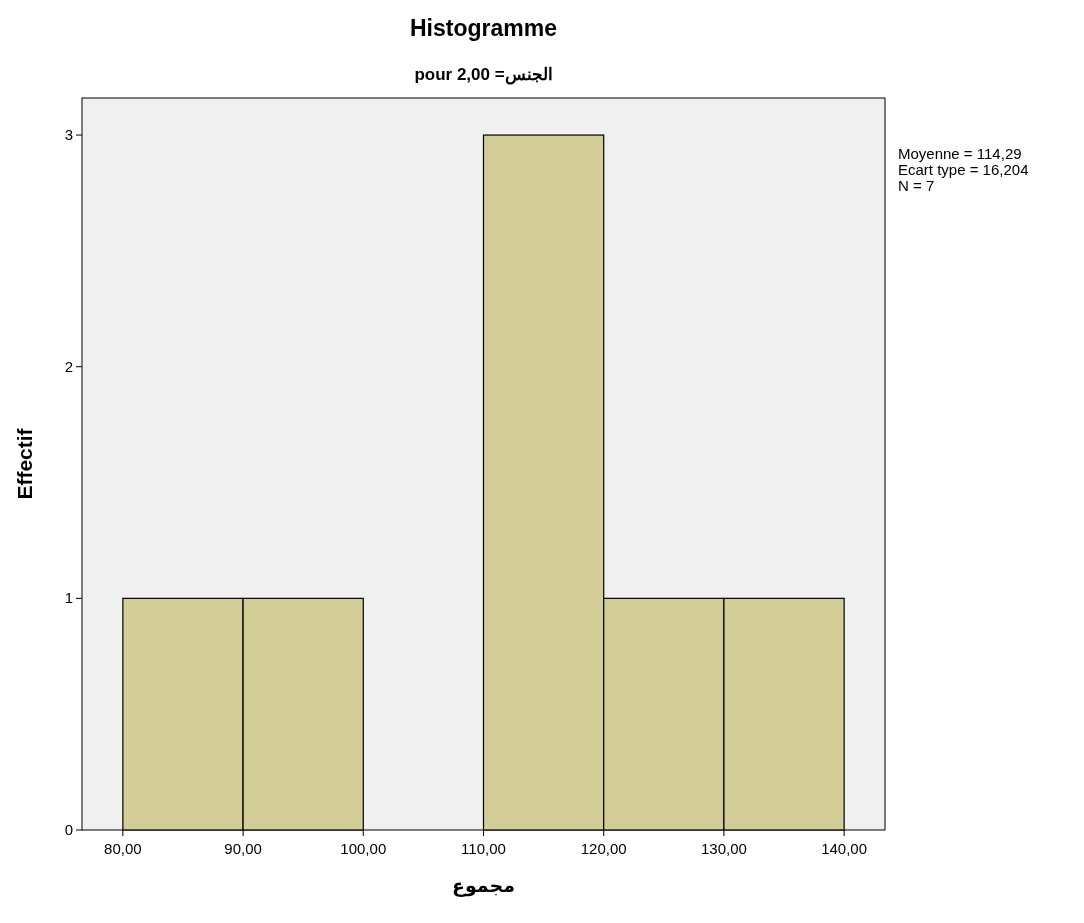 This screenshot has height=923, width=1084. What do you see at coordinates (603, 848) in the screenshot?
I see `x-tick-label: 120,00` at bounding box center [603, 848].